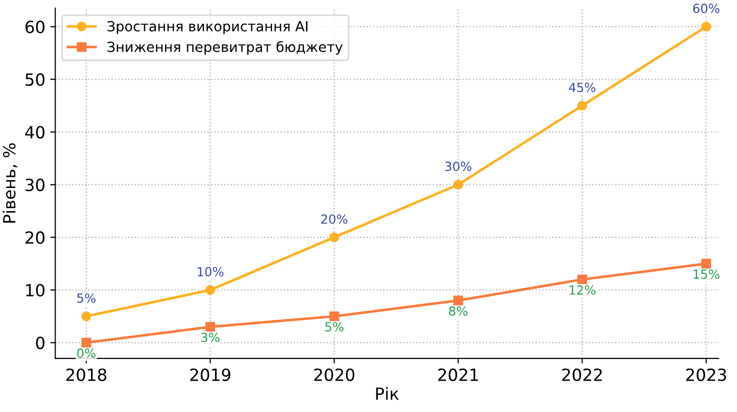 Image resolution: width=737 pixels, height=412 pixels. What do you see at coordinates (208, 27) in the screenshot?
I see `legend-label: Зростання використання AI` at bounding box center [208, 27].